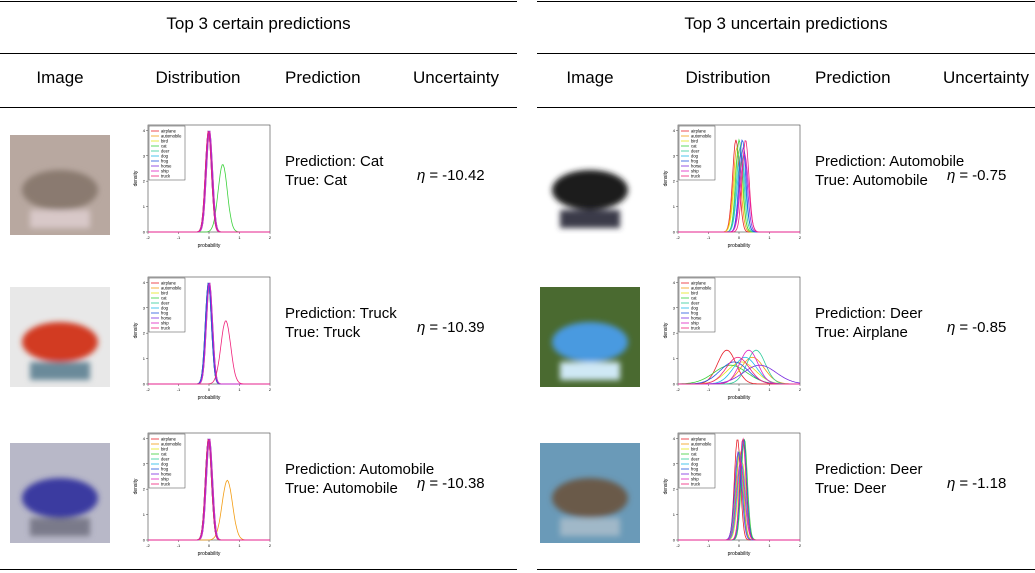  I want to click on uncertainty-cell: η = -0.85, so click(976, 327).